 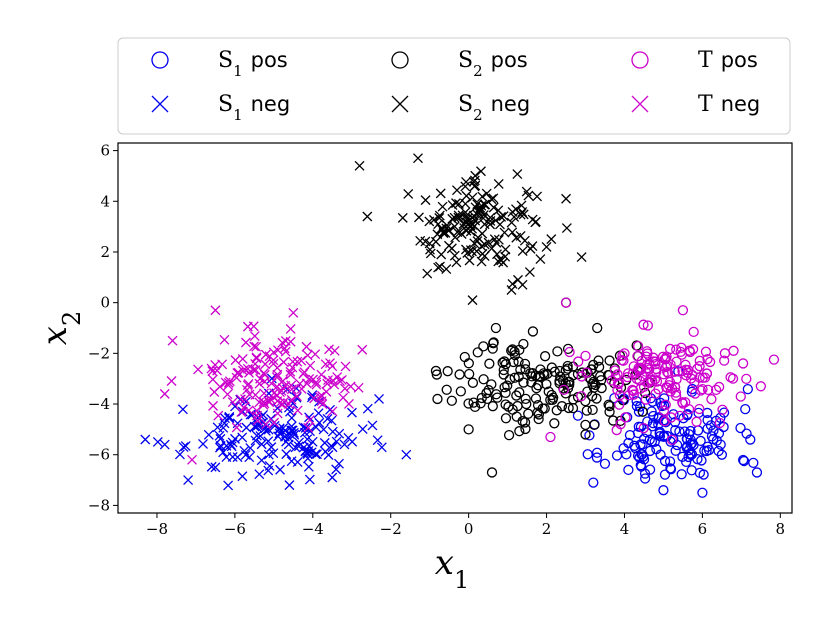 What do you see at coordinates (465, 104) in the screenshot?
I see `legend-label-main: S` at bounding box center [465, 104].